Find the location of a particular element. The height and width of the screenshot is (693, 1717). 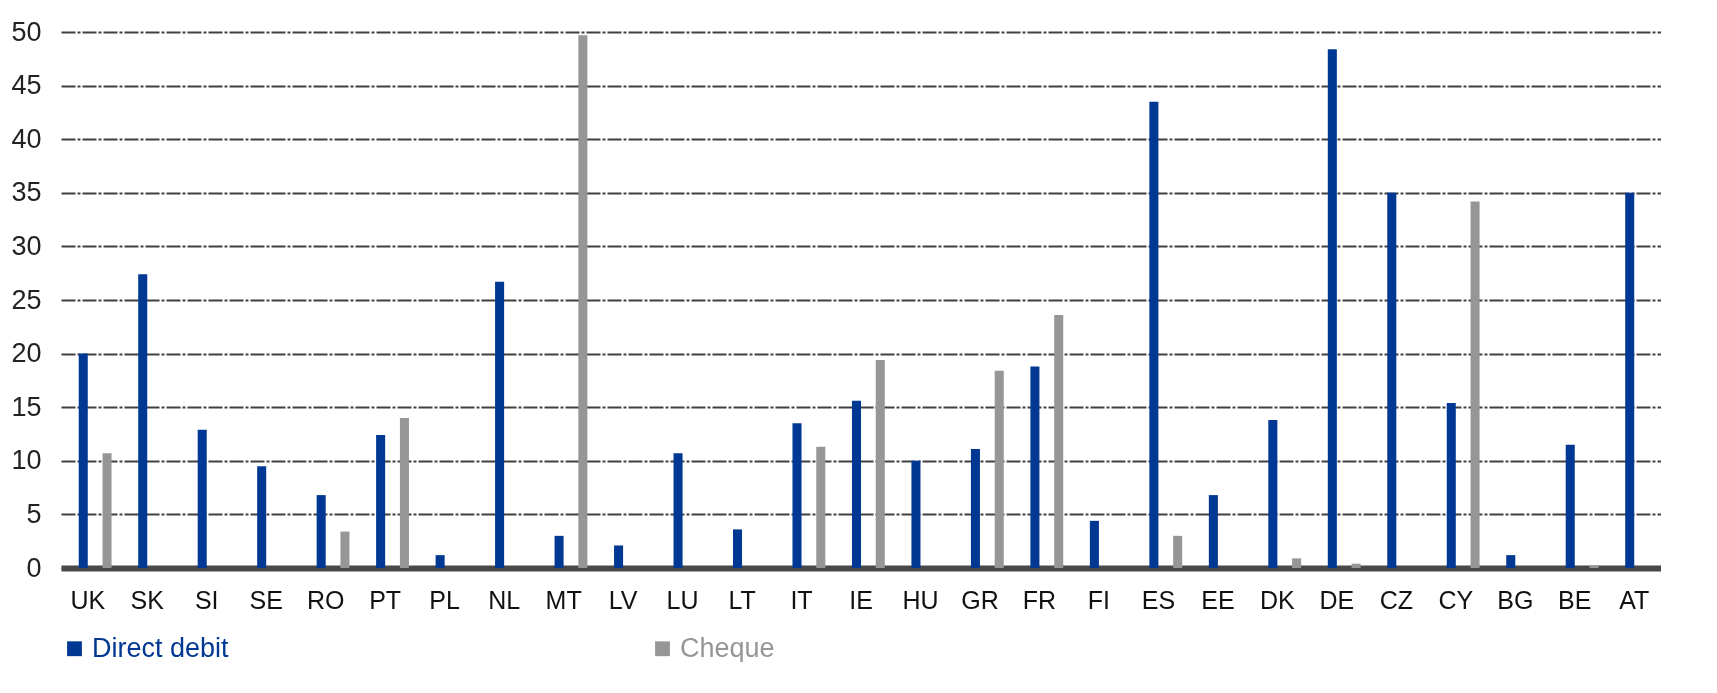

x-tick-label: SK is located at coordinates (147, 599).